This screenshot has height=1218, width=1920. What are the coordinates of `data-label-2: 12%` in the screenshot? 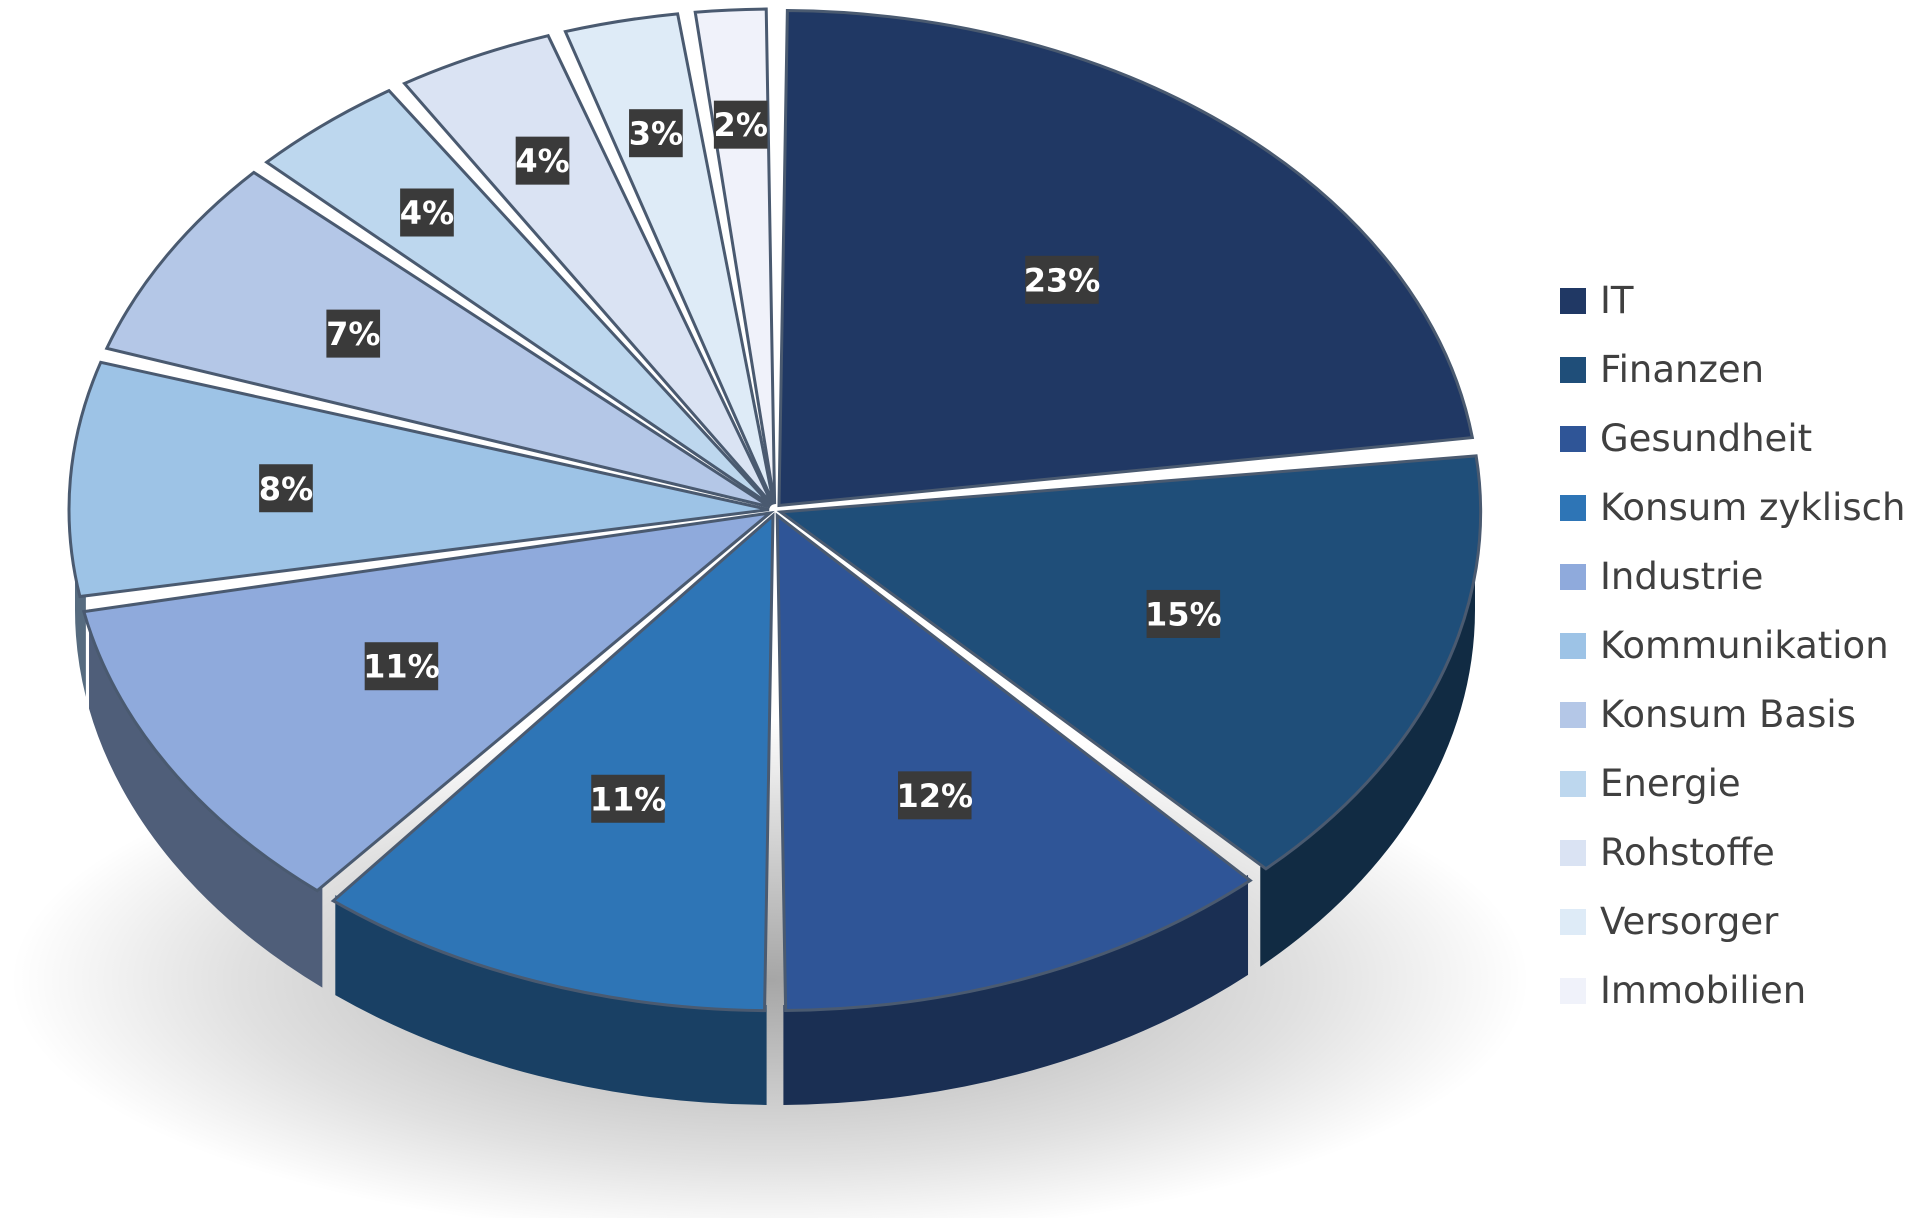 It's located at (934, 795).